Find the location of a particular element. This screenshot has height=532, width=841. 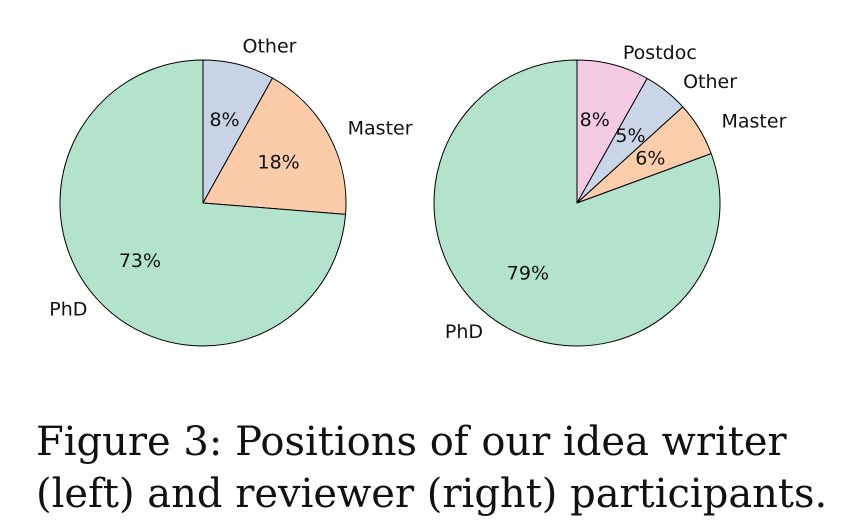

pie-pct-label-other: 8% is located at coordinates (224, 120).